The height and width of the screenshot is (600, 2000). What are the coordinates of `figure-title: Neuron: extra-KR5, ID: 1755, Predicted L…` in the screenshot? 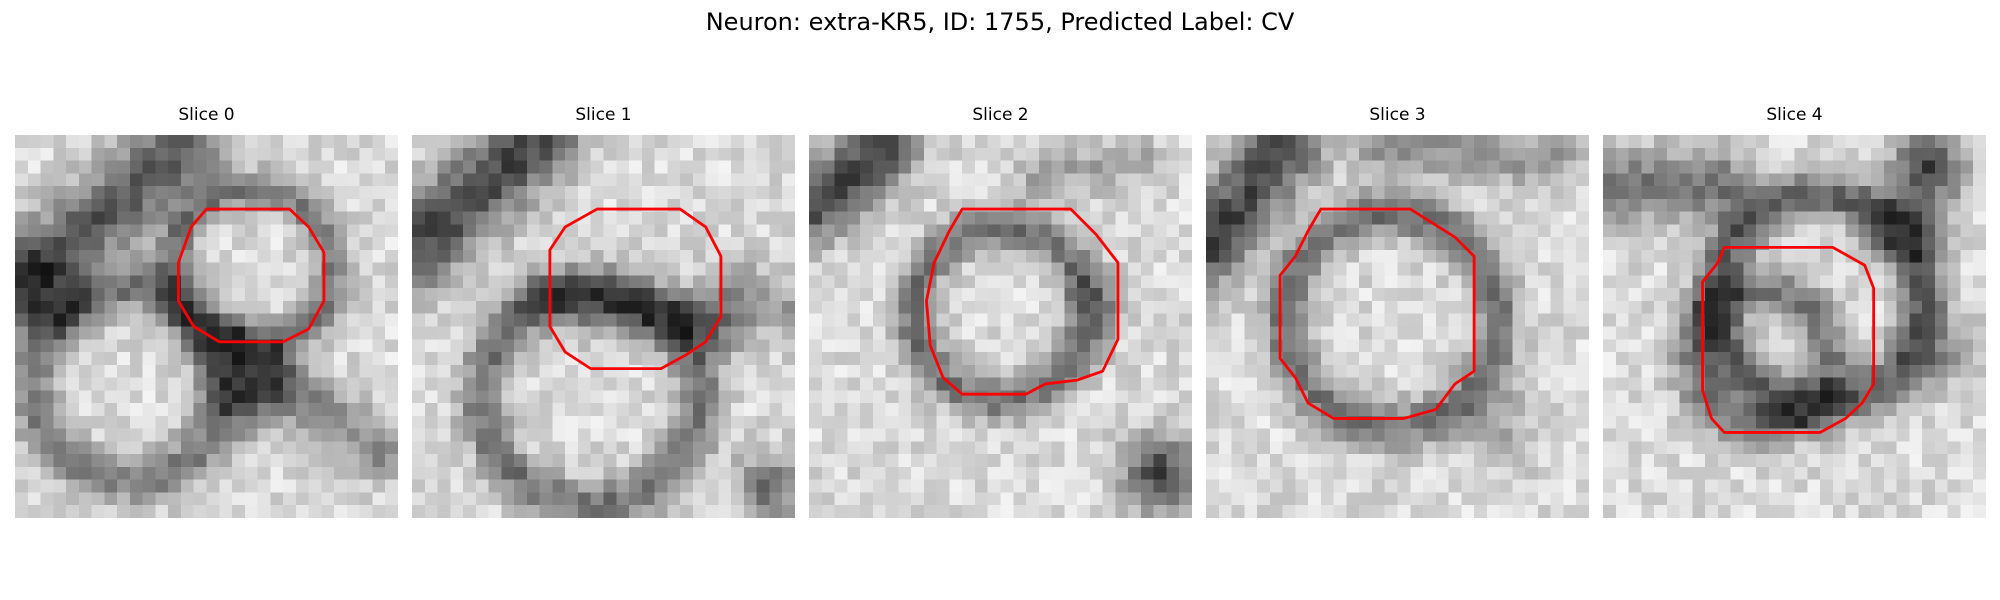 It's located at (1000, 22).